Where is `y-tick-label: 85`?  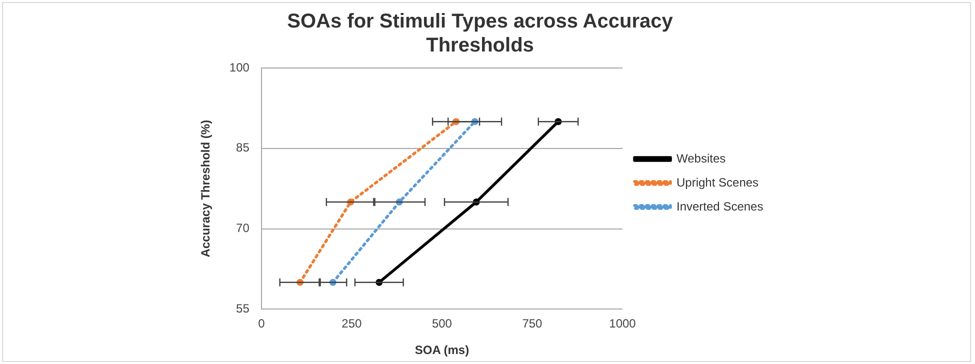 y-tick-label: 85 is located at coordinates (243, 147).